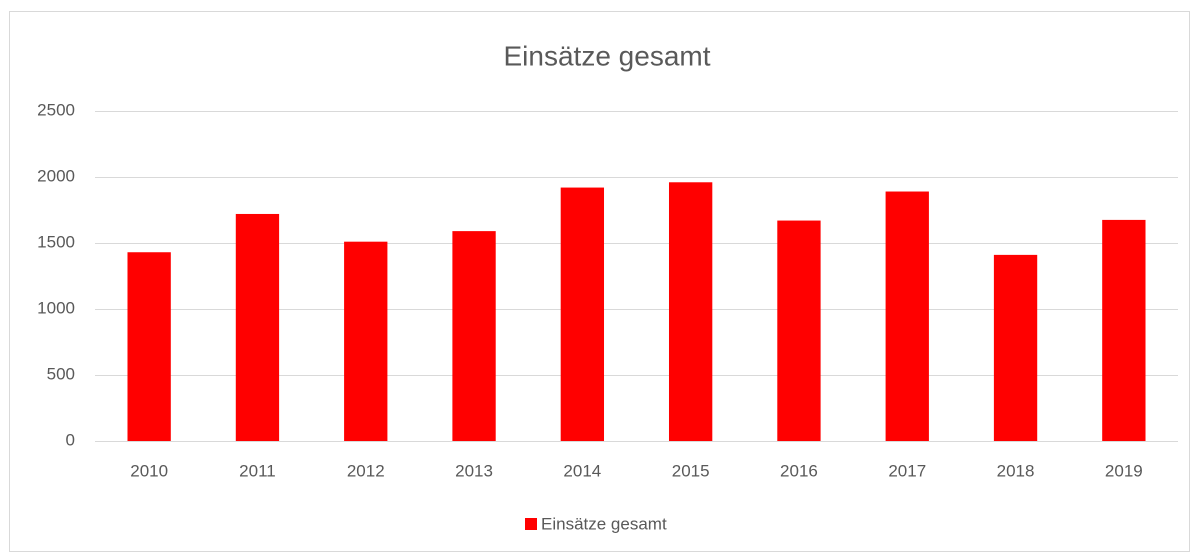  What do you see at coordinates (607, 55) in the screenshot?
I see `chart-title: Einsätze gesamt` at bounding box center [607, 55].